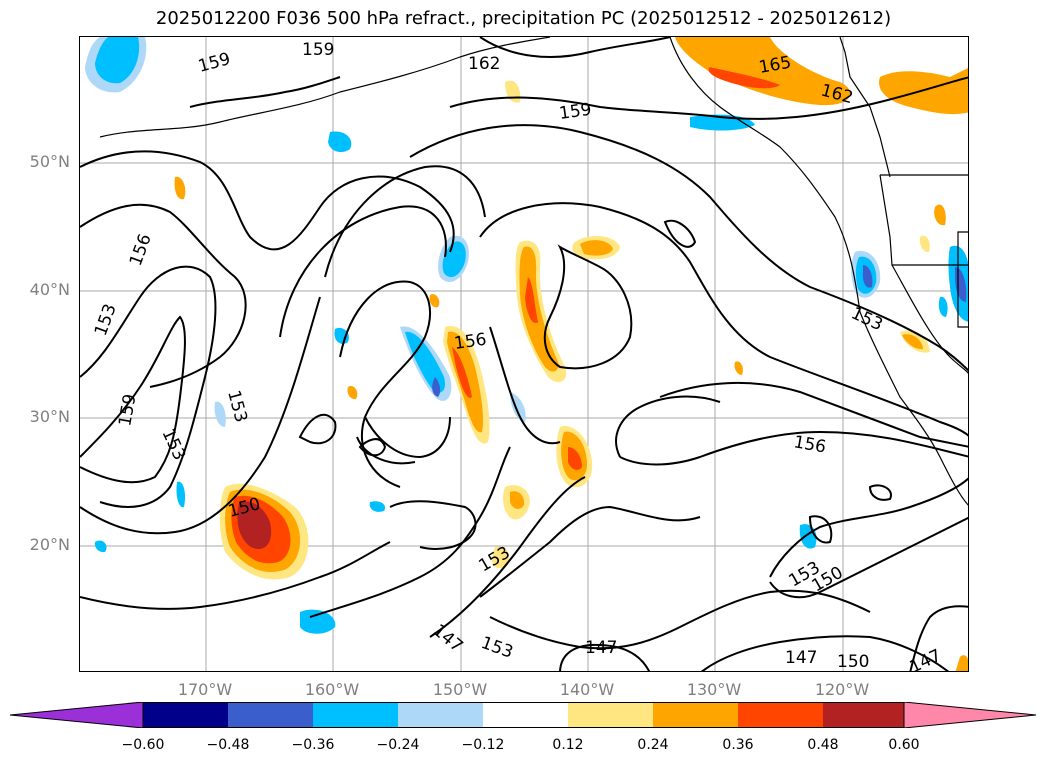  Describe the element at coordinates (49, 289) in the screenshot. I see `lat-label-40n: 40°N` at that location.